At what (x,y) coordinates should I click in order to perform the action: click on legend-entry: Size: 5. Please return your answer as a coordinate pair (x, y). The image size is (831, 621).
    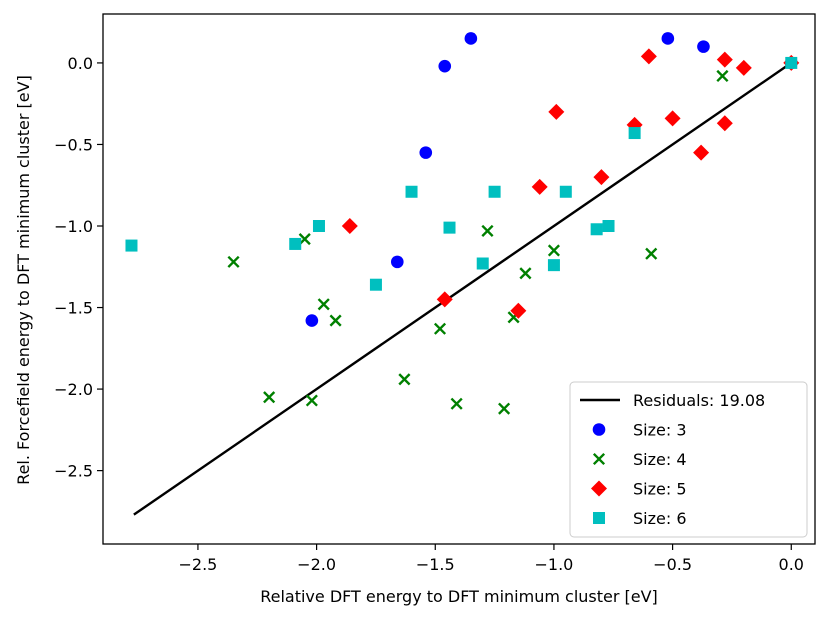
    Looking at the image, I should click on (639, 489).